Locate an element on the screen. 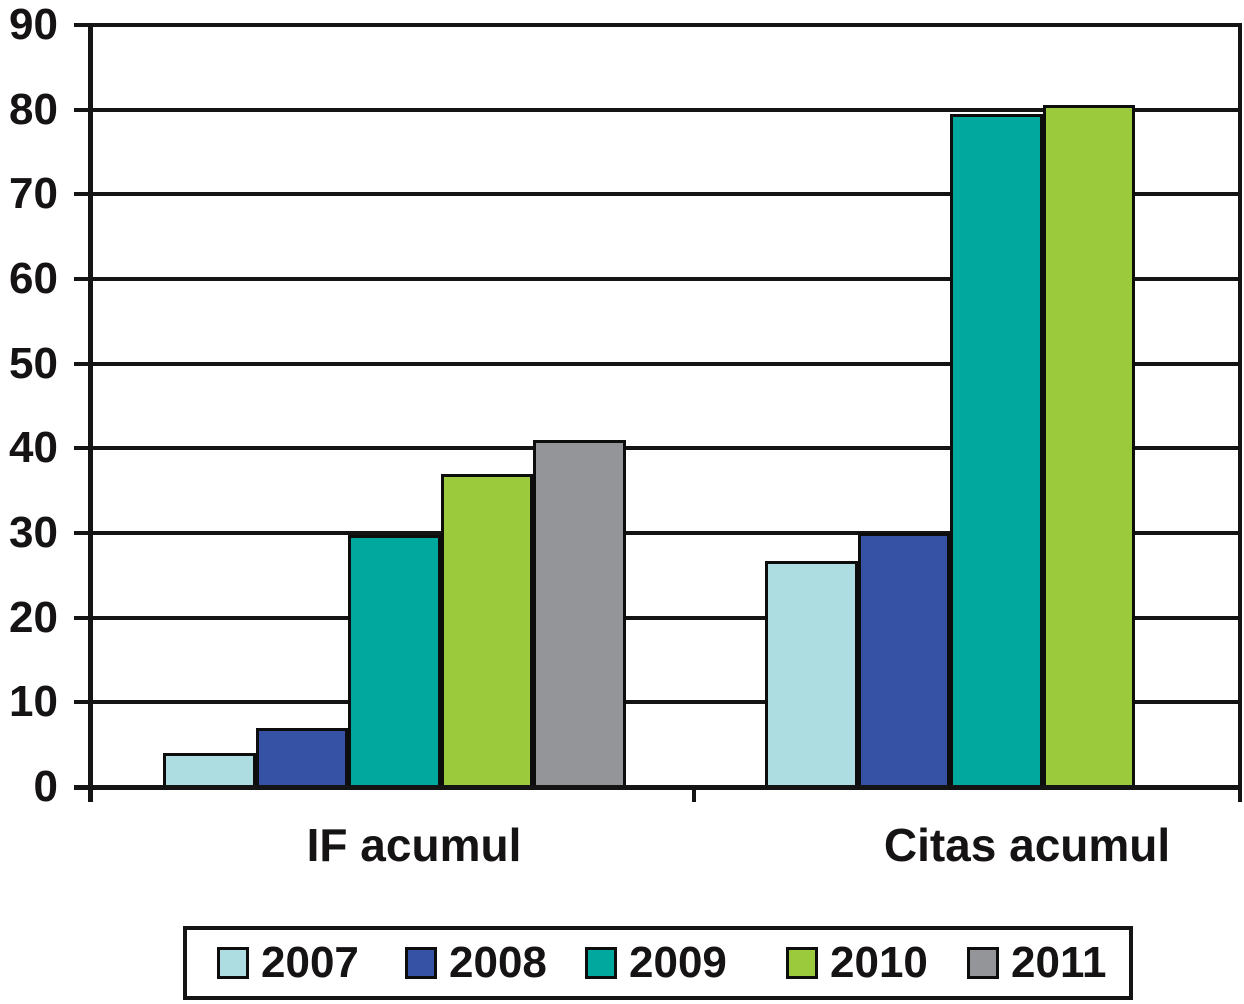 This screenshot has width=1244, height=1004. y-tick-label-0: 0 is located at coordinates (45, 786).